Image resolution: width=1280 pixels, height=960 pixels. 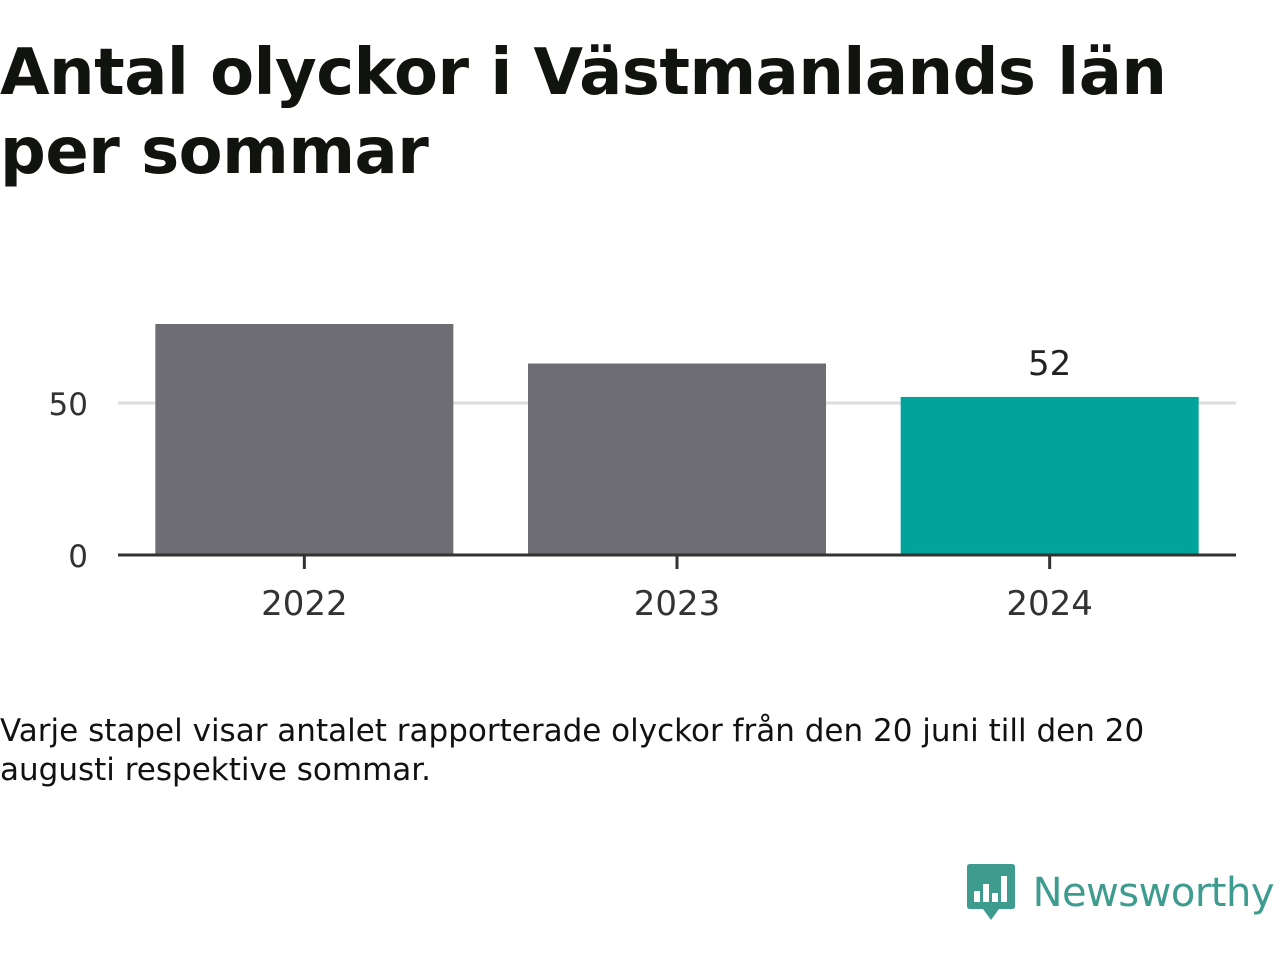 I want to click on x-tick-label-2024: 2024, so click(x=1049, y=604).